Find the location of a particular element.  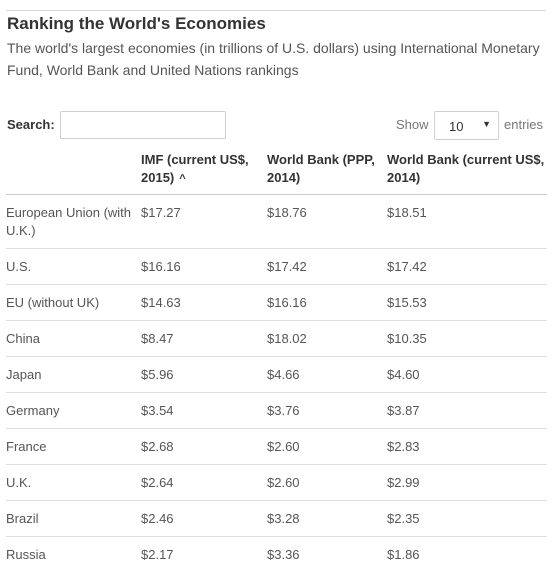

column-header-label: World Bank (PPP, 2014) is located at coordinates (321, 168).